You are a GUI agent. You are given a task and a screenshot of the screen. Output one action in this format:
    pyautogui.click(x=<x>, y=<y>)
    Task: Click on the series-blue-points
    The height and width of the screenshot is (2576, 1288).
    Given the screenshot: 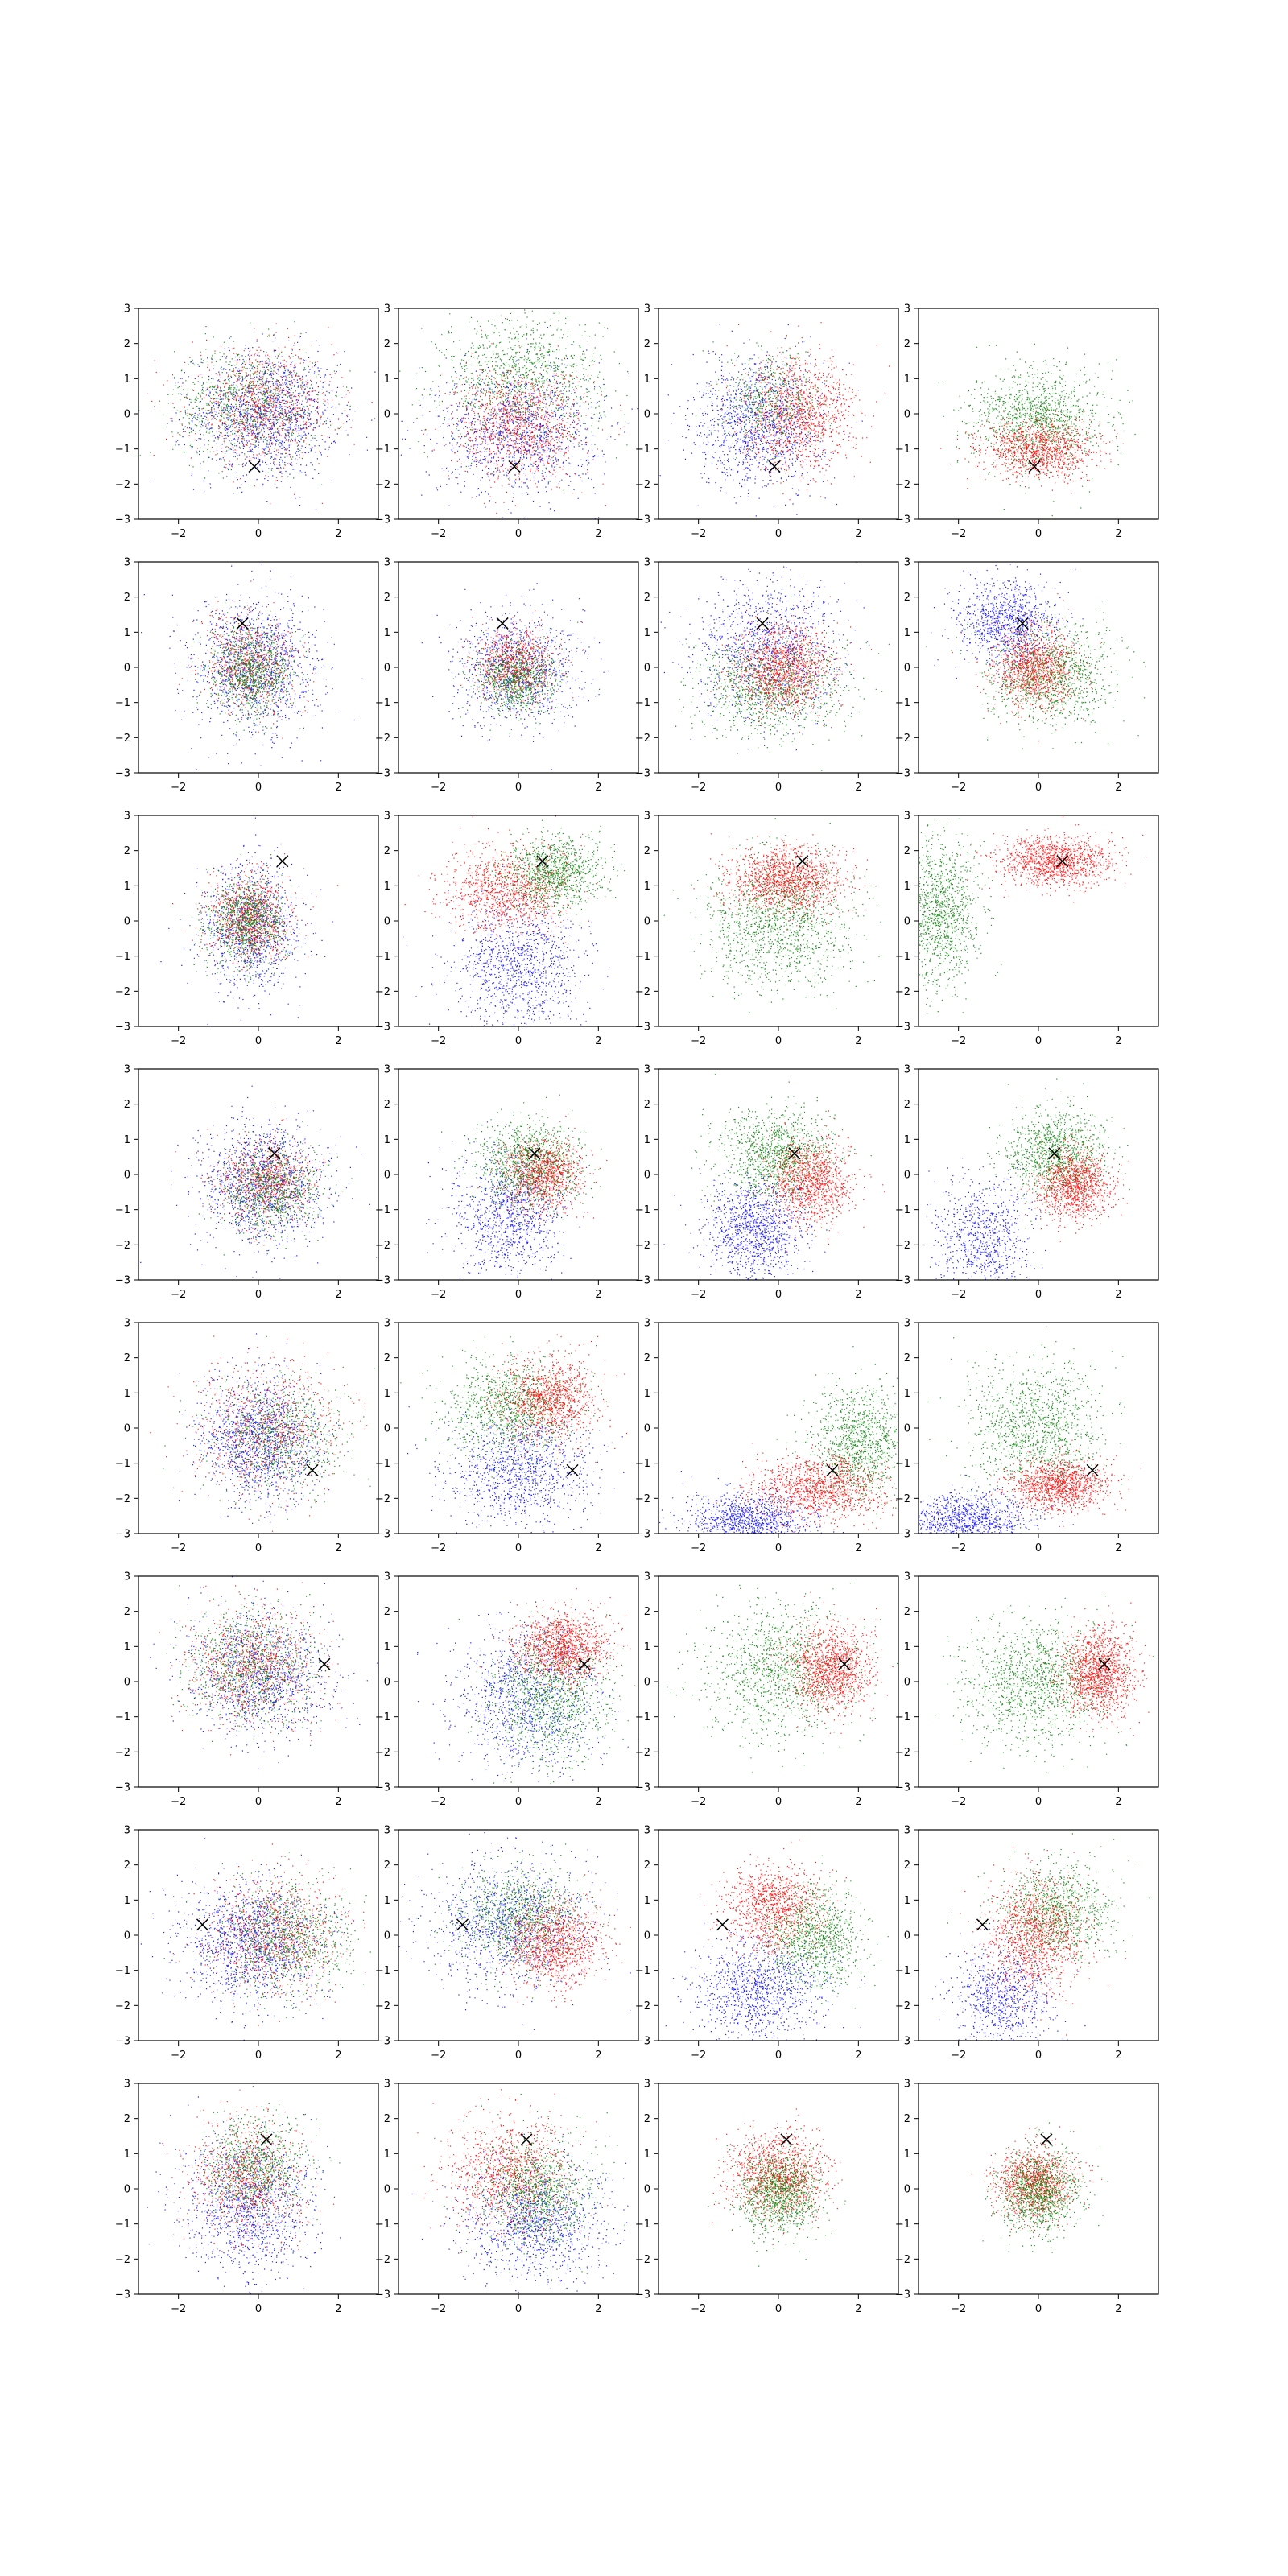 What is the action you would take?
    pyautogui.click(x=519, y=423)
    